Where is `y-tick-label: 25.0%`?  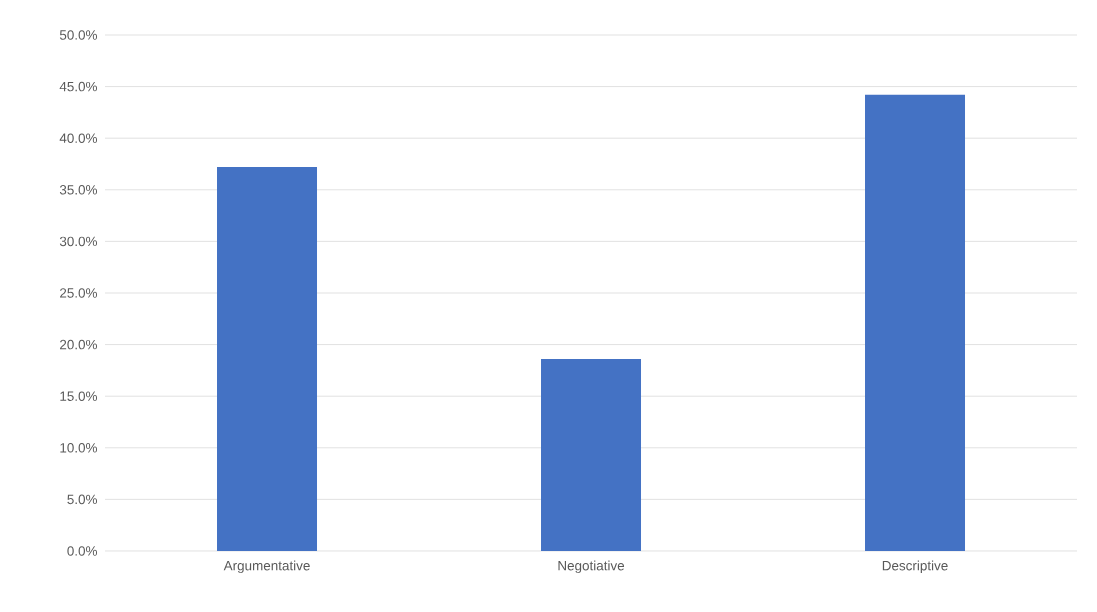 y-tick-label: 25.0% is located at coordinates (79, 293).